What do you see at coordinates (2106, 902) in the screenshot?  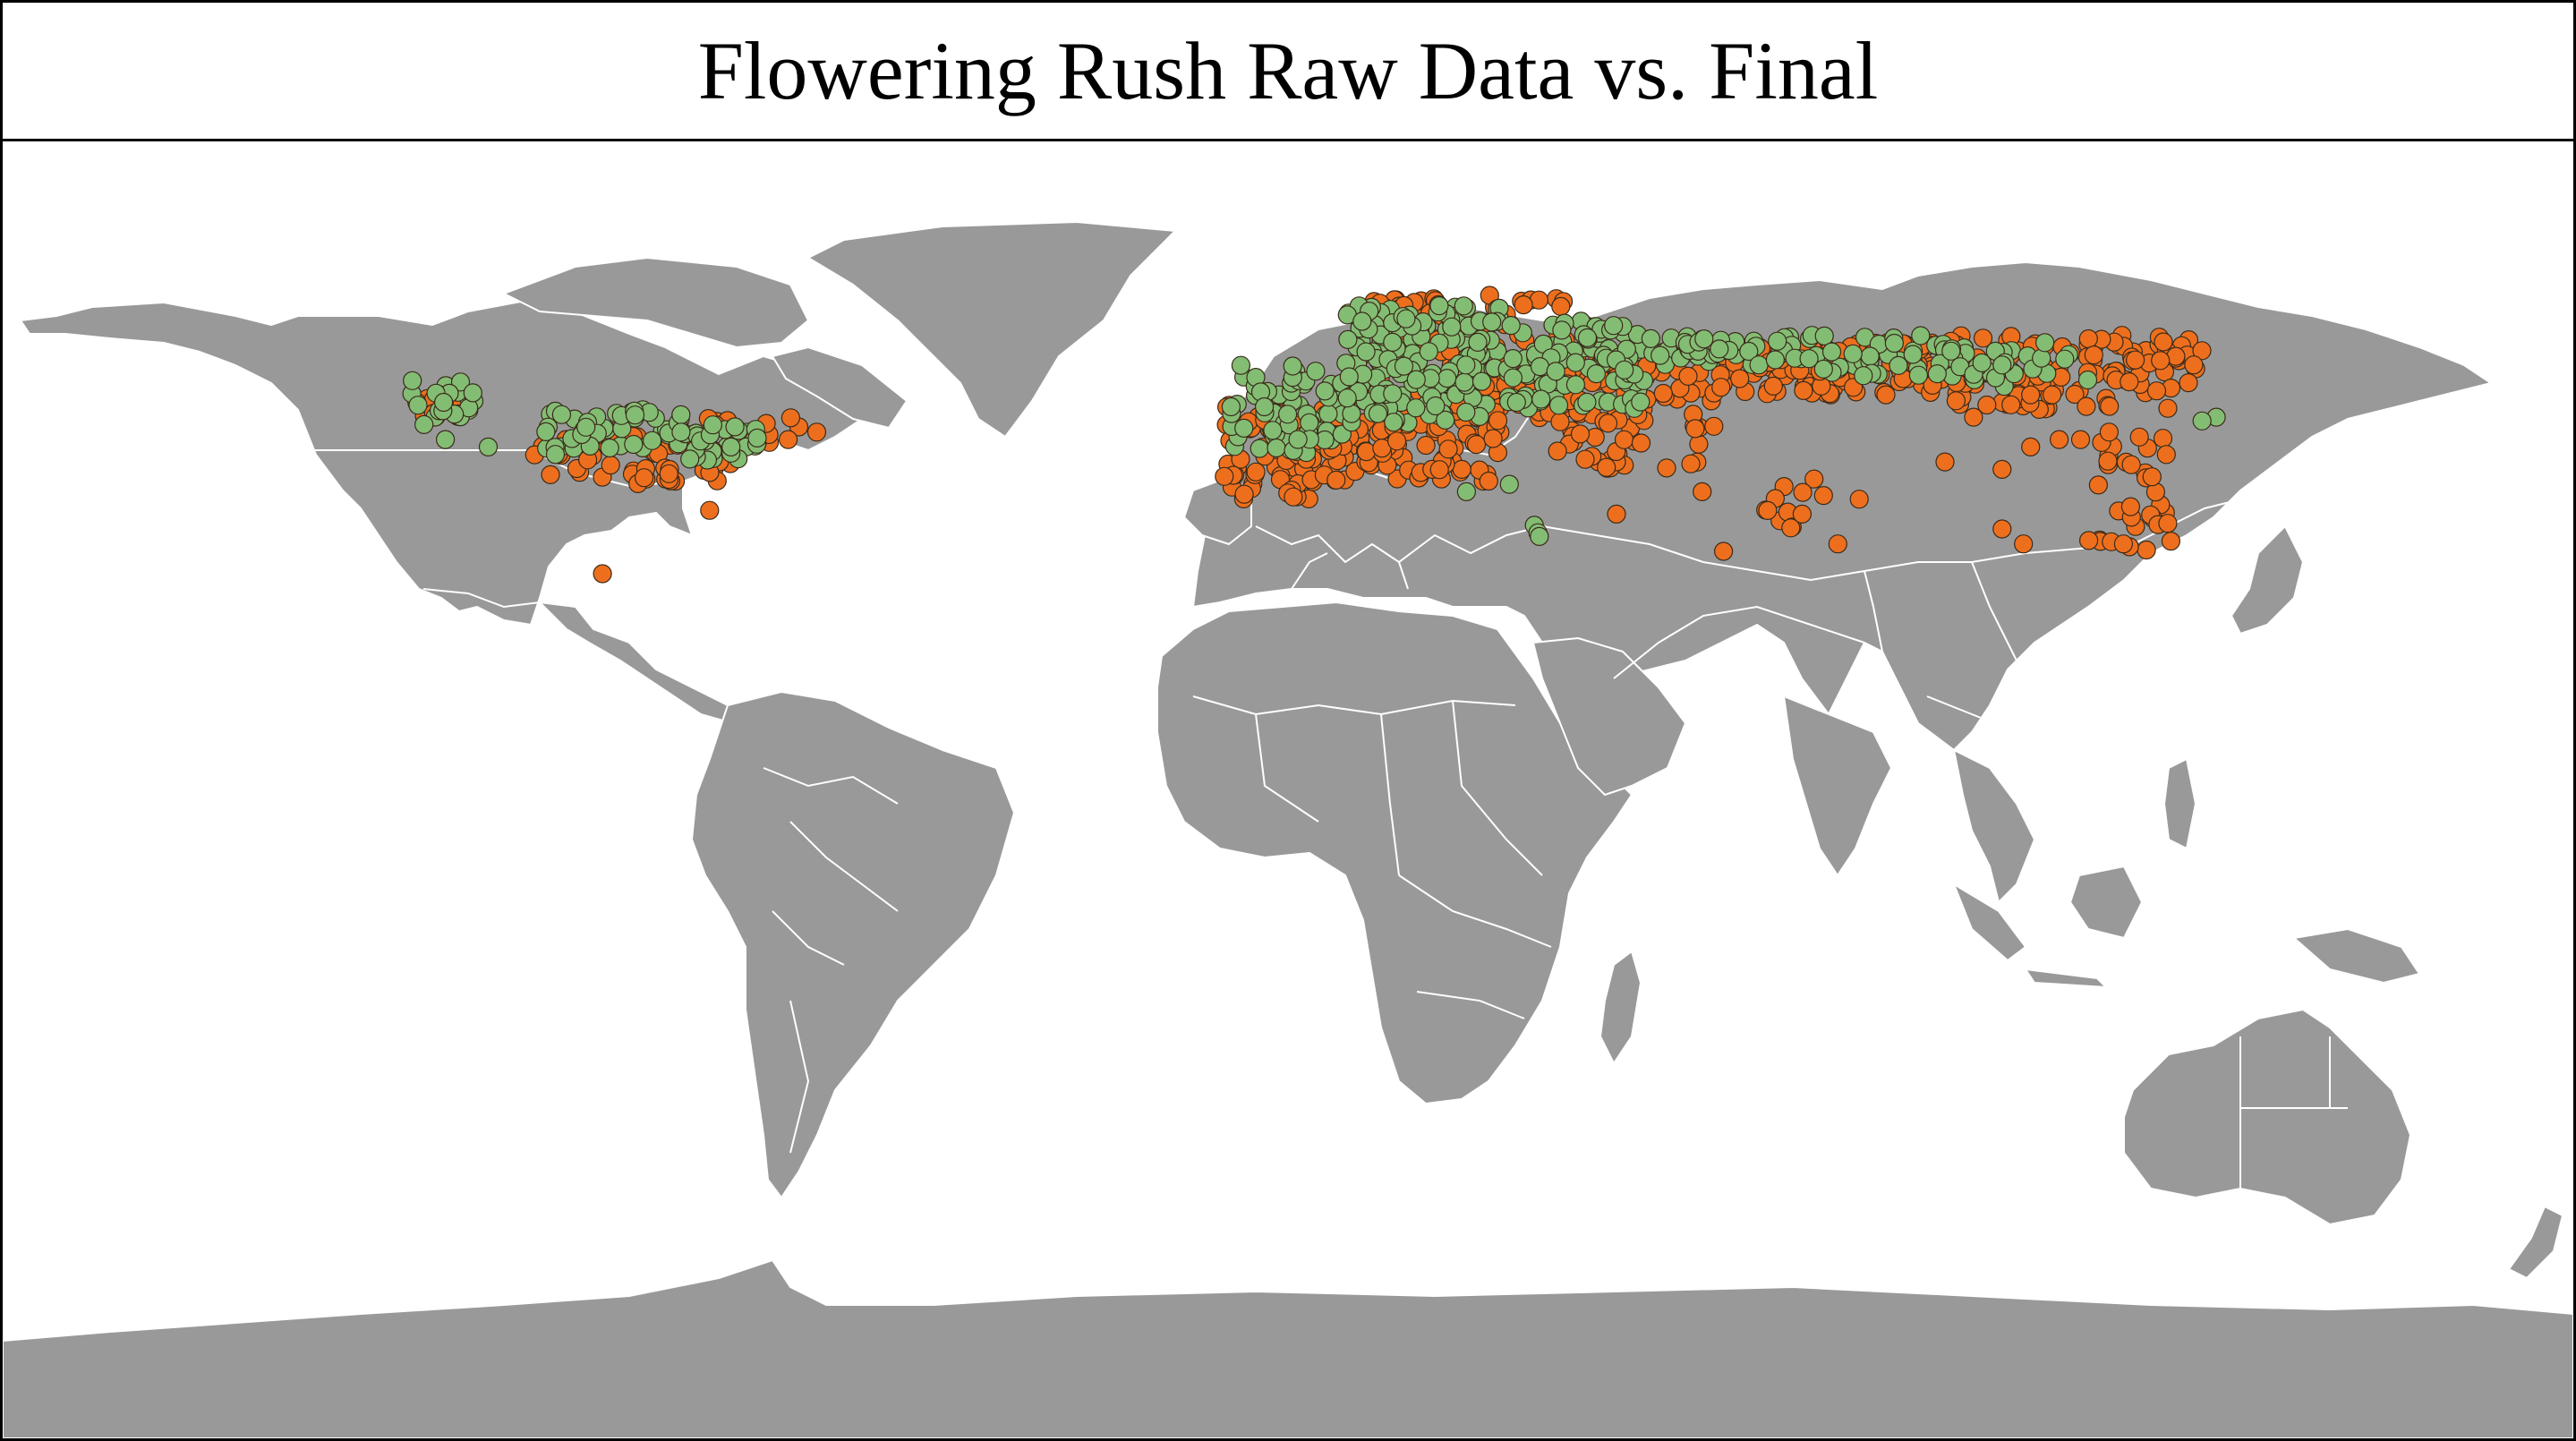 I see `borneo-landmass` at bounding box center [2106, 902].